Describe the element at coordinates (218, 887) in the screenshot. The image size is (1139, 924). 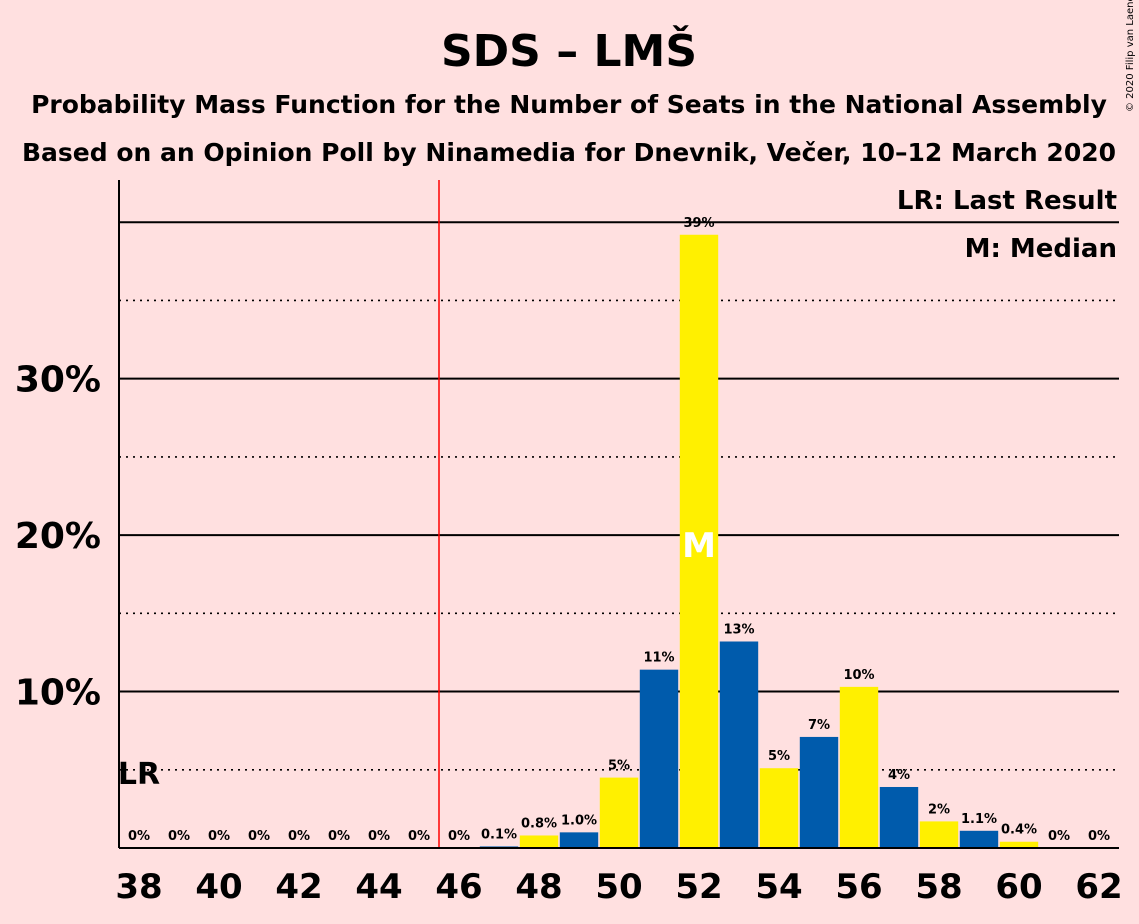
I see `x-tick-label: 40` at that location.